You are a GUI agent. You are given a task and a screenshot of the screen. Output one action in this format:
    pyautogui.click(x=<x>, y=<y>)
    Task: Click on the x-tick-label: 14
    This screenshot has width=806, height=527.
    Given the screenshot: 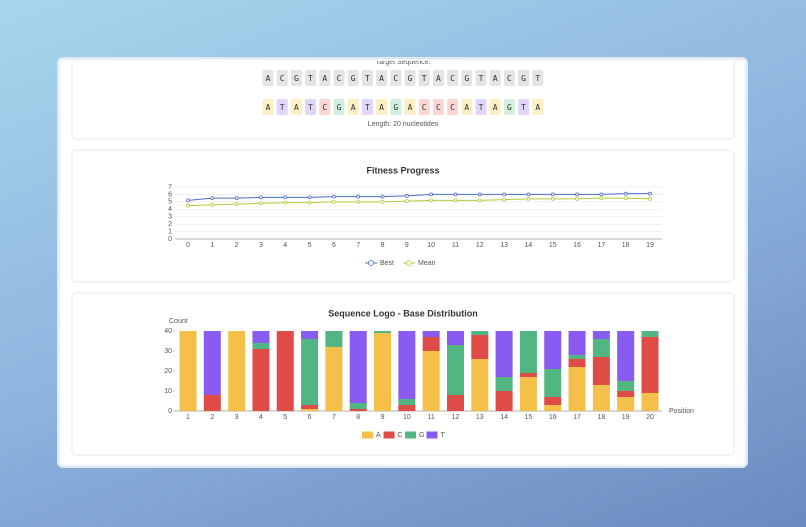 What is the action you would take?
    pyautogui.click(x=529, y=245)
    